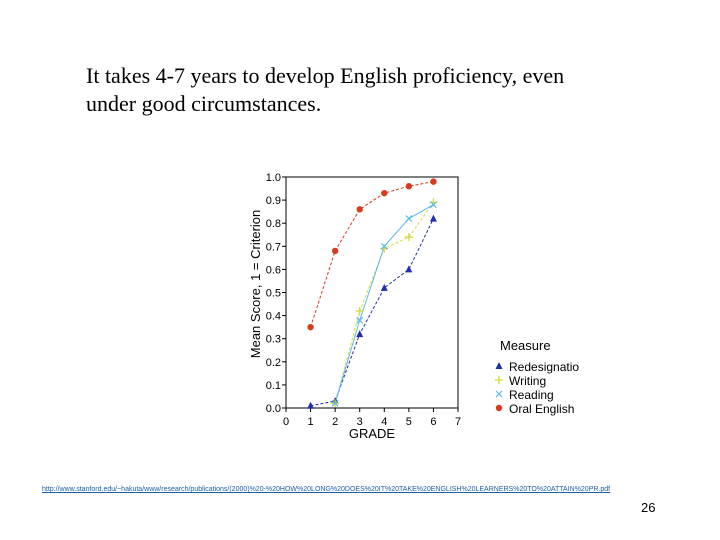 Image resolution: width=720 pixels, height=540 pixels. I want to click on y-axis-label: Mean Score, 1 = Criterion, so click(255, 284).